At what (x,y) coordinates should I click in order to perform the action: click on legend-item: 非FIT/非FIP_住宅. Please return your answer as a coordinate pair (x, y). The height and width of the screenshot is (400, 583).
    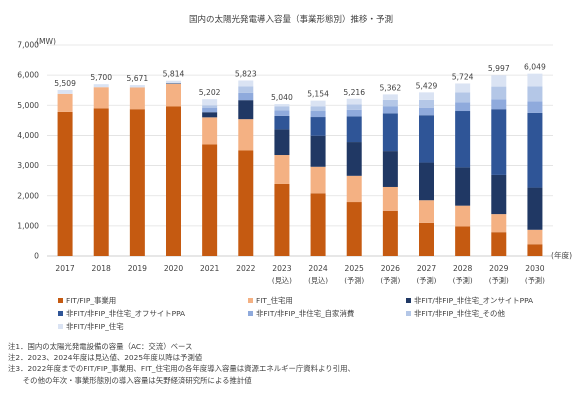
    Looking at the image, I should click on (91, 326).